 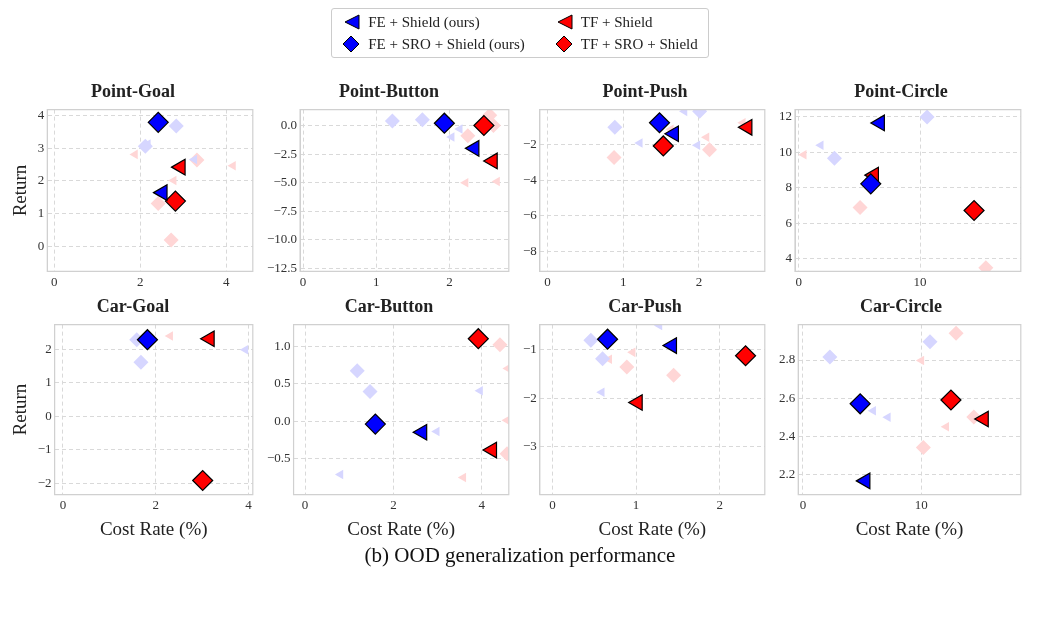 I want to click on y-tick-label: 1.0, so click(x=282, y=346).